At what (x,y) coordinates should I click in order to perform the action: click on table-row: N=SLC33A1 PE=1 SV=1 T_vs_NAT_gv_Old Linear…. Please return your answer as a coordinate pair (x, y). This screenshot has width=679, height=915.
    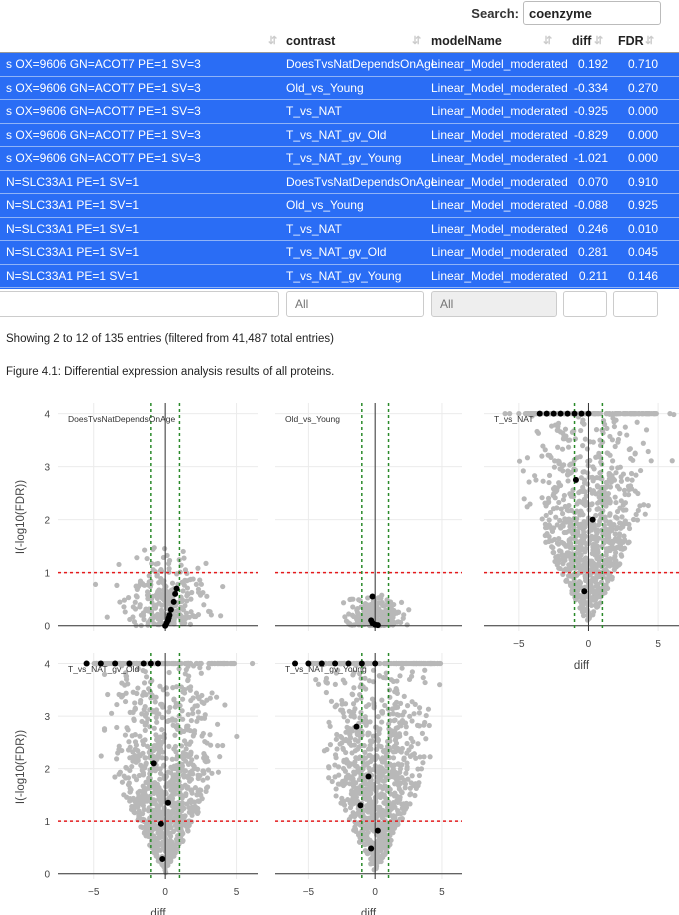
    Looking at the image, I should click on (339, 253).